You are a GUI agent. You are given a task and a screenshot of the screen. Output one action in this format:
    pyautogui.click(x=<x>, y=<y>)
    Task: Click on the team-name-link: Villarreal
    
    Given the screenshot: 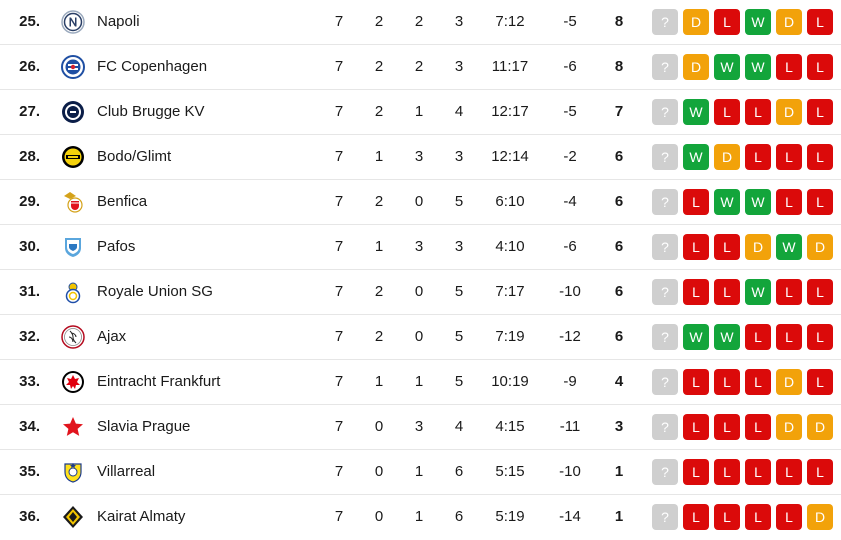 What is the action you would take?
    pyautogui.click(x=126, y=471)
    